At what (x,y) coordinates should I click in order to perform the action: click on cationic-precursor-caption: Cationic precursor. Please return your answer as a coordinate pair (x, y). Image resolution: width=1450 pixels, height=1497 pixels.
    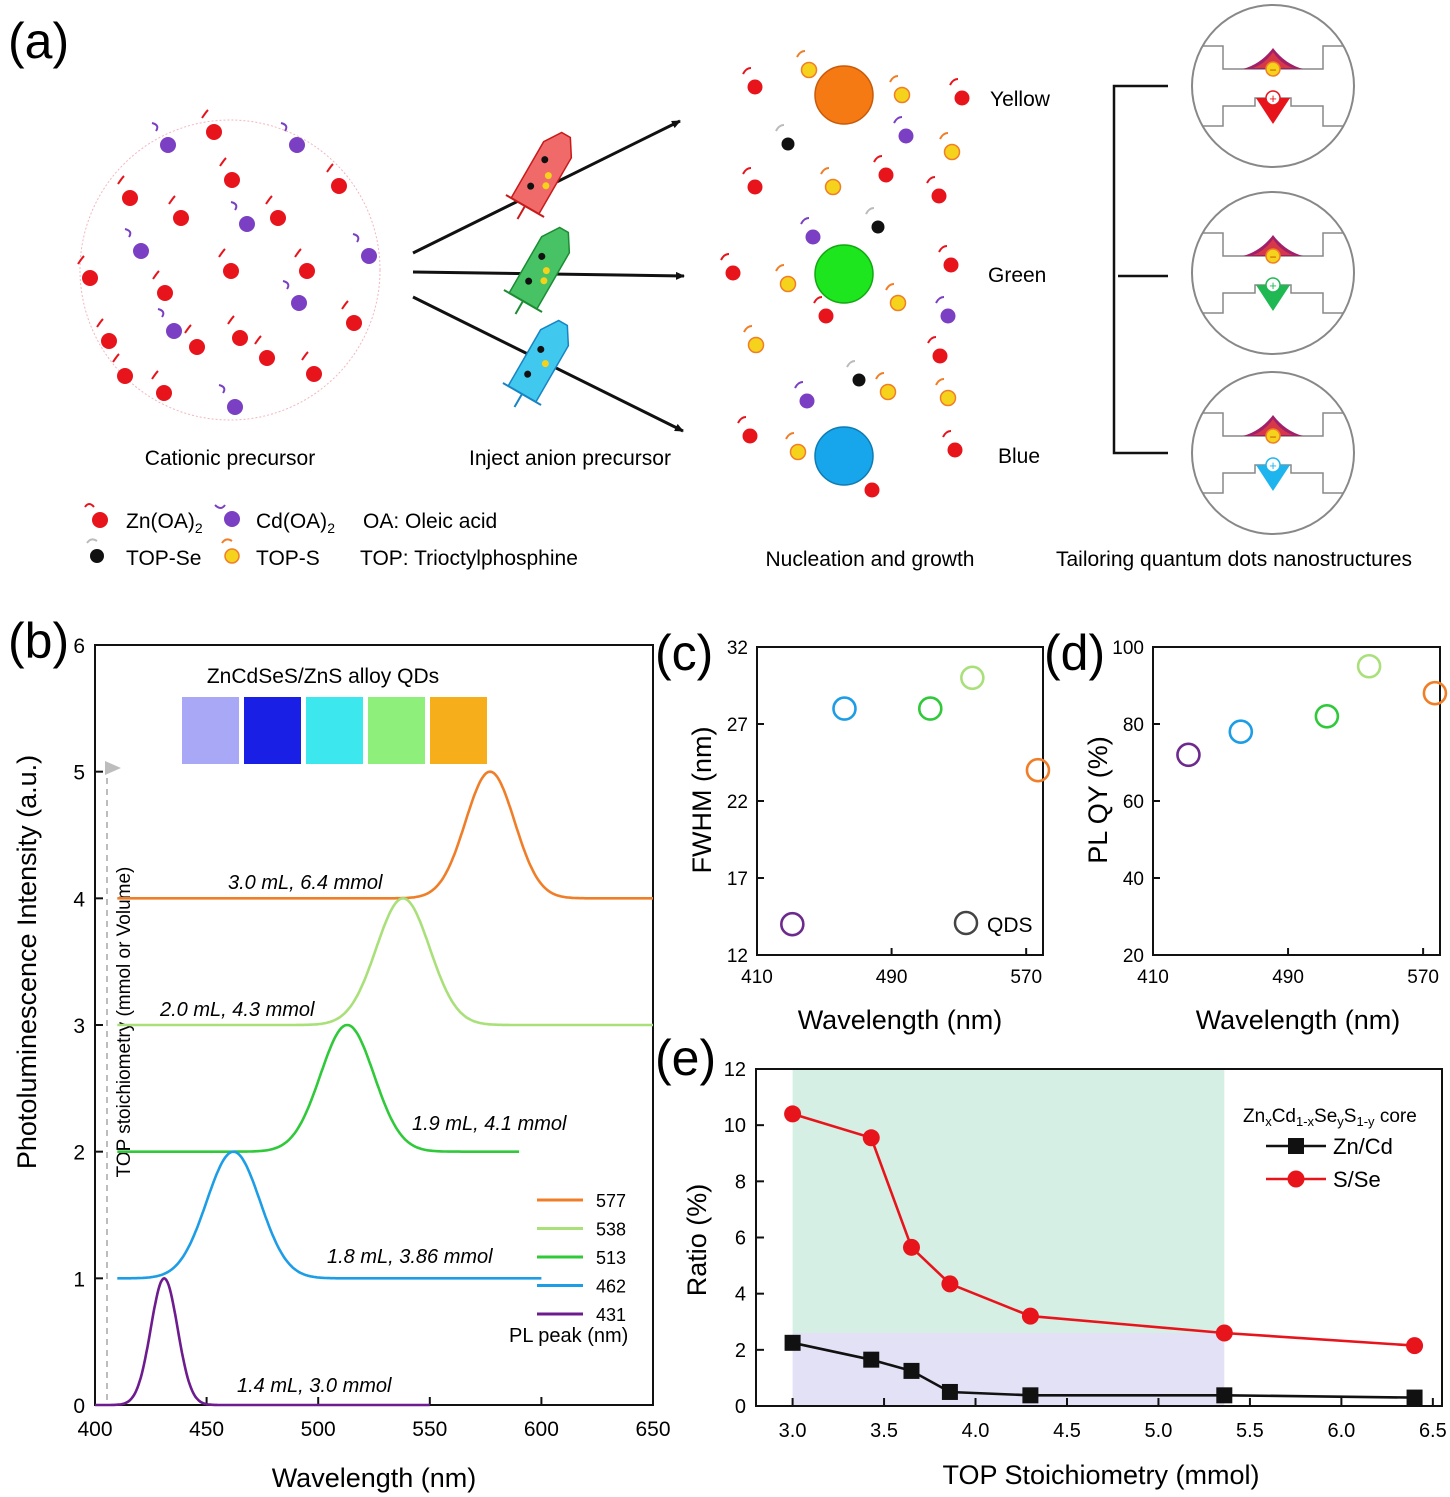
    Looking at the image, I should click on (230, 458).